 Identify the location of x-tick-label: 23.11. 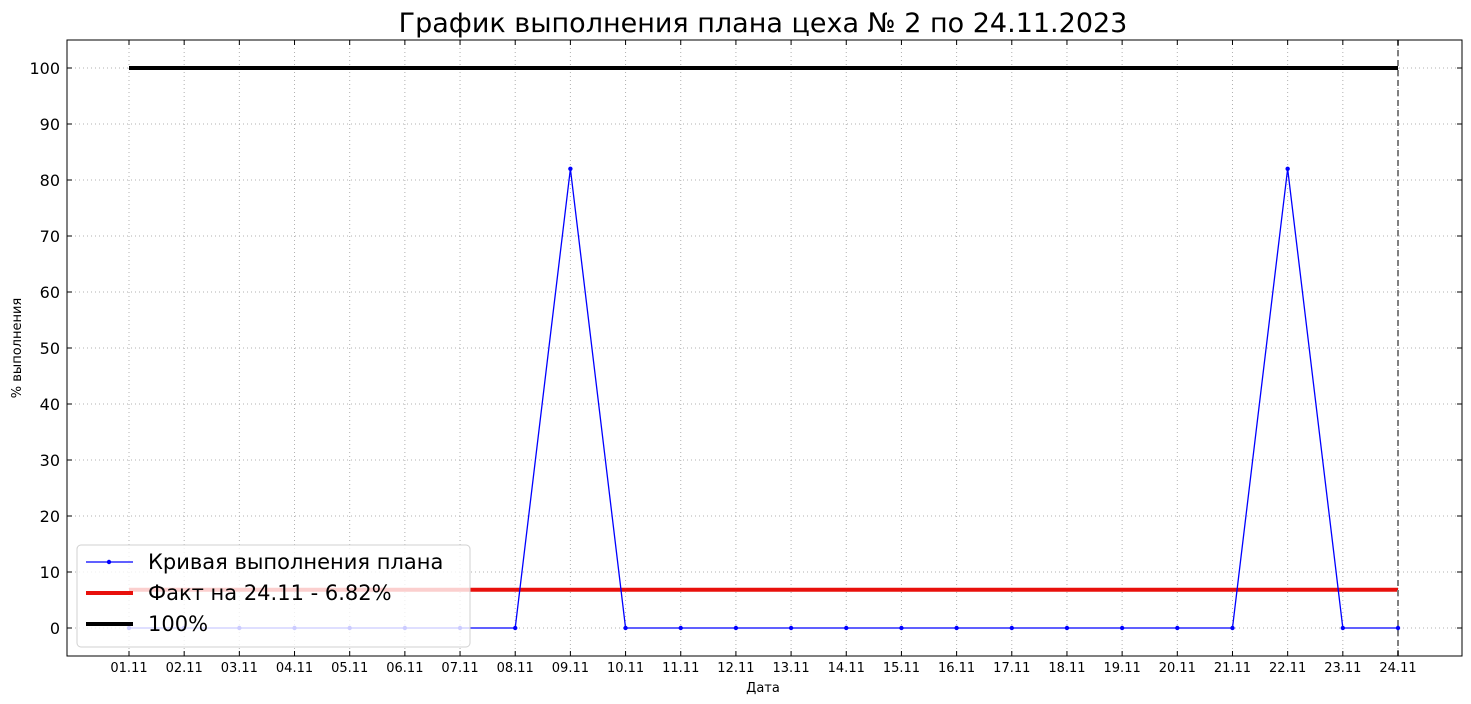
(1342, 668).